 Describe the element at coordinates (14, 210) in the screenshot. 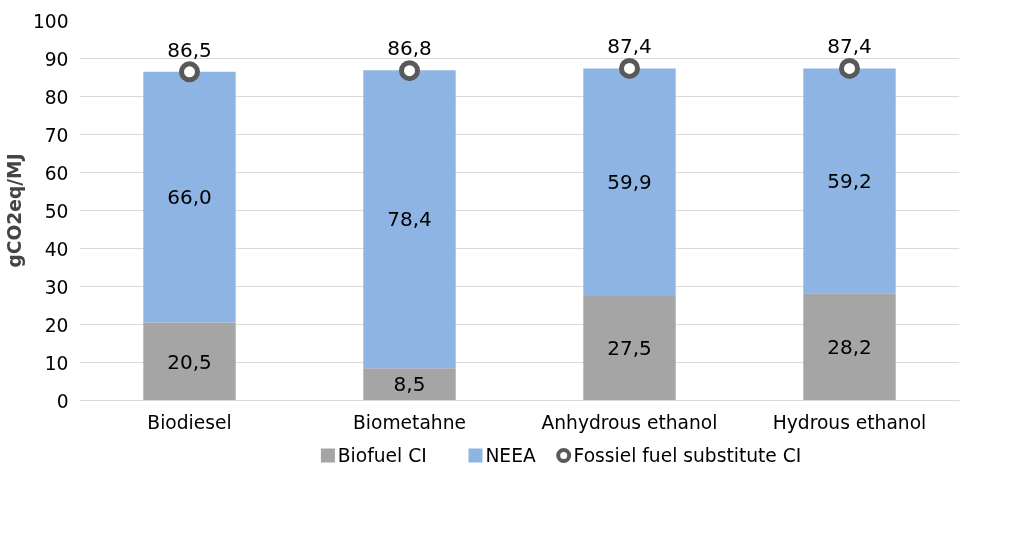

I see `y-axis-title: gCO2eq/MJ` at that location.